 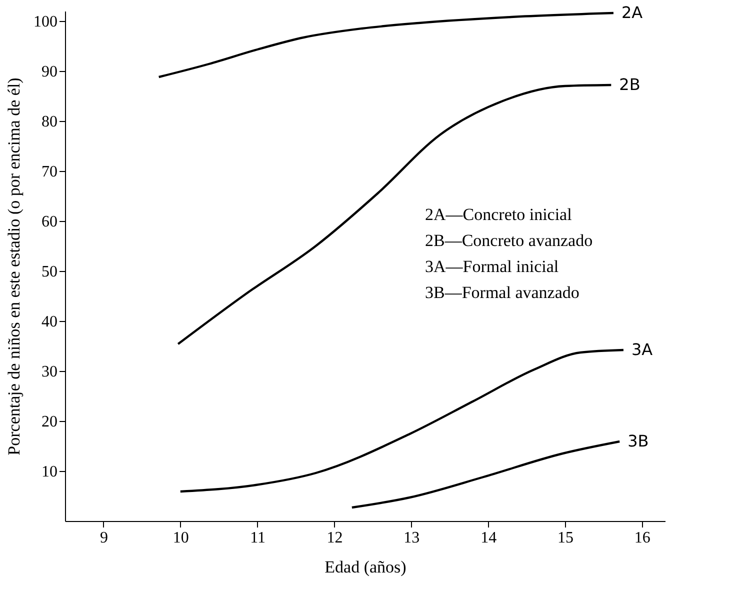 I want to click on x-tick-label: 11, so click(x=258, y=538).